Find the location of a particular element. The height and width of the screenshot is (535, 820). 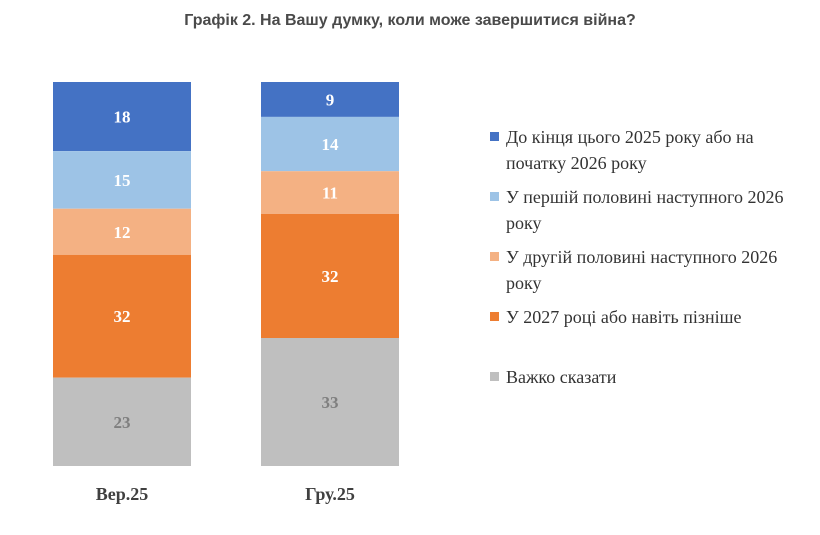

bar-segment-Вер.25-4 is located at coordinates (122, 421).